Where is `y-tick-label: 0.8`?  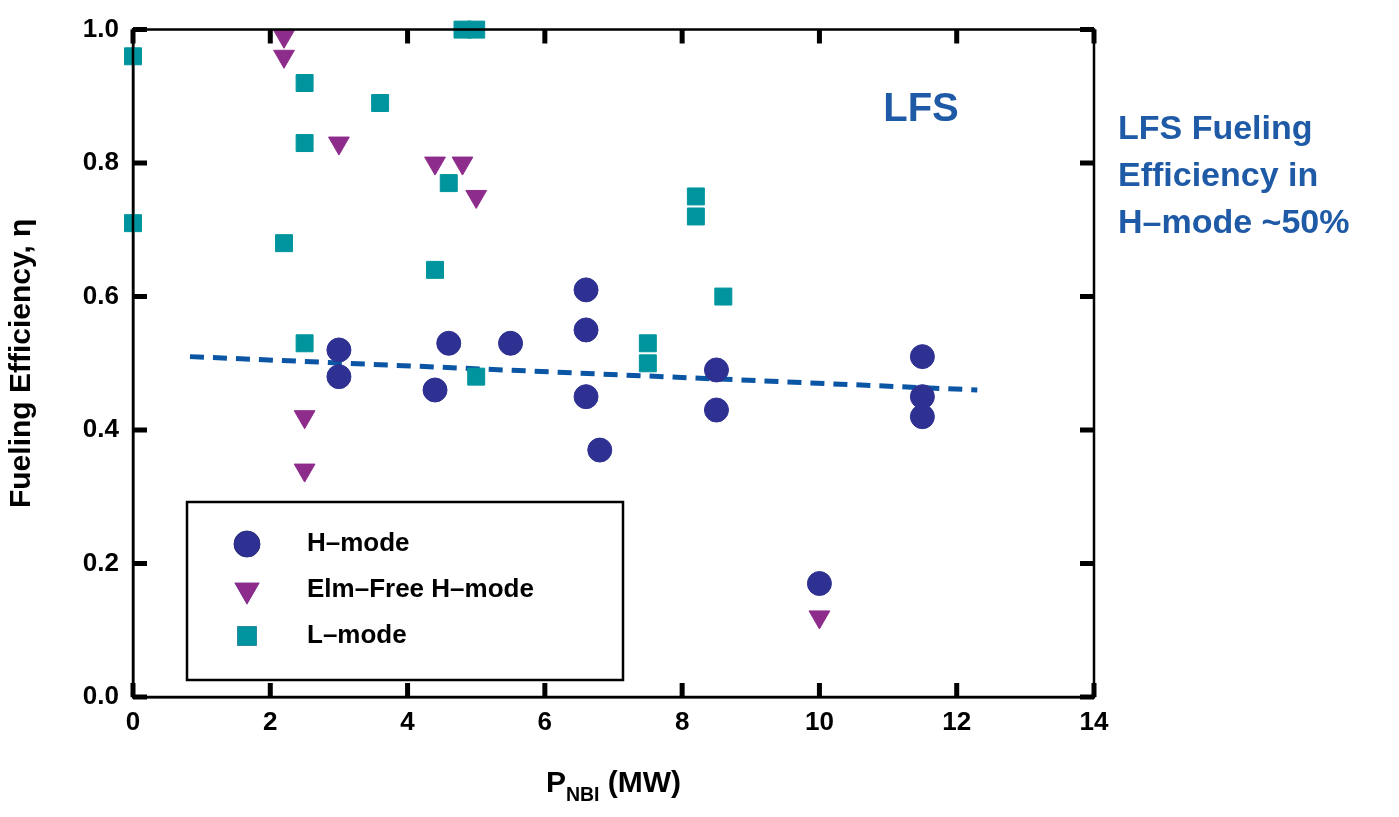
y-tick-label: 0.8 is located at coordinates (100, 161).